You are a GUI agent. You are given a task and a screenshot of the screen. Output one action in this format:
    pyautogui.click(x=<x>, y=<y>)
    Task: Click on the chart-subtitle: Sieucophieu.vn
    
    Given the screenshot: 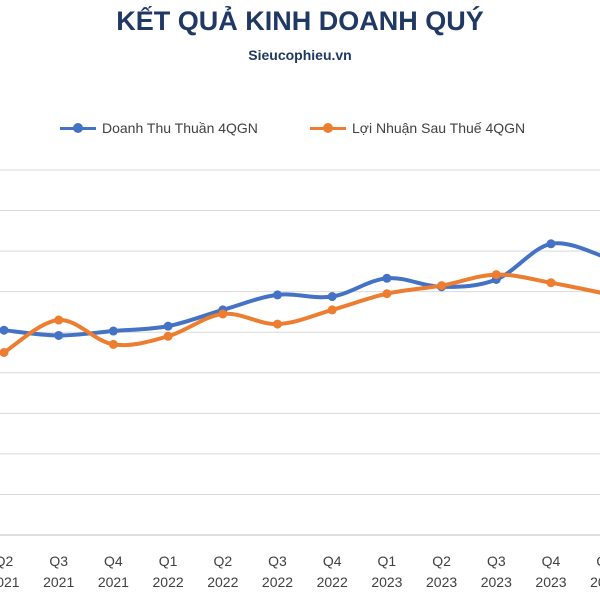 What is the action you would take?
    pyautogui.click(x=300, y=55)
    